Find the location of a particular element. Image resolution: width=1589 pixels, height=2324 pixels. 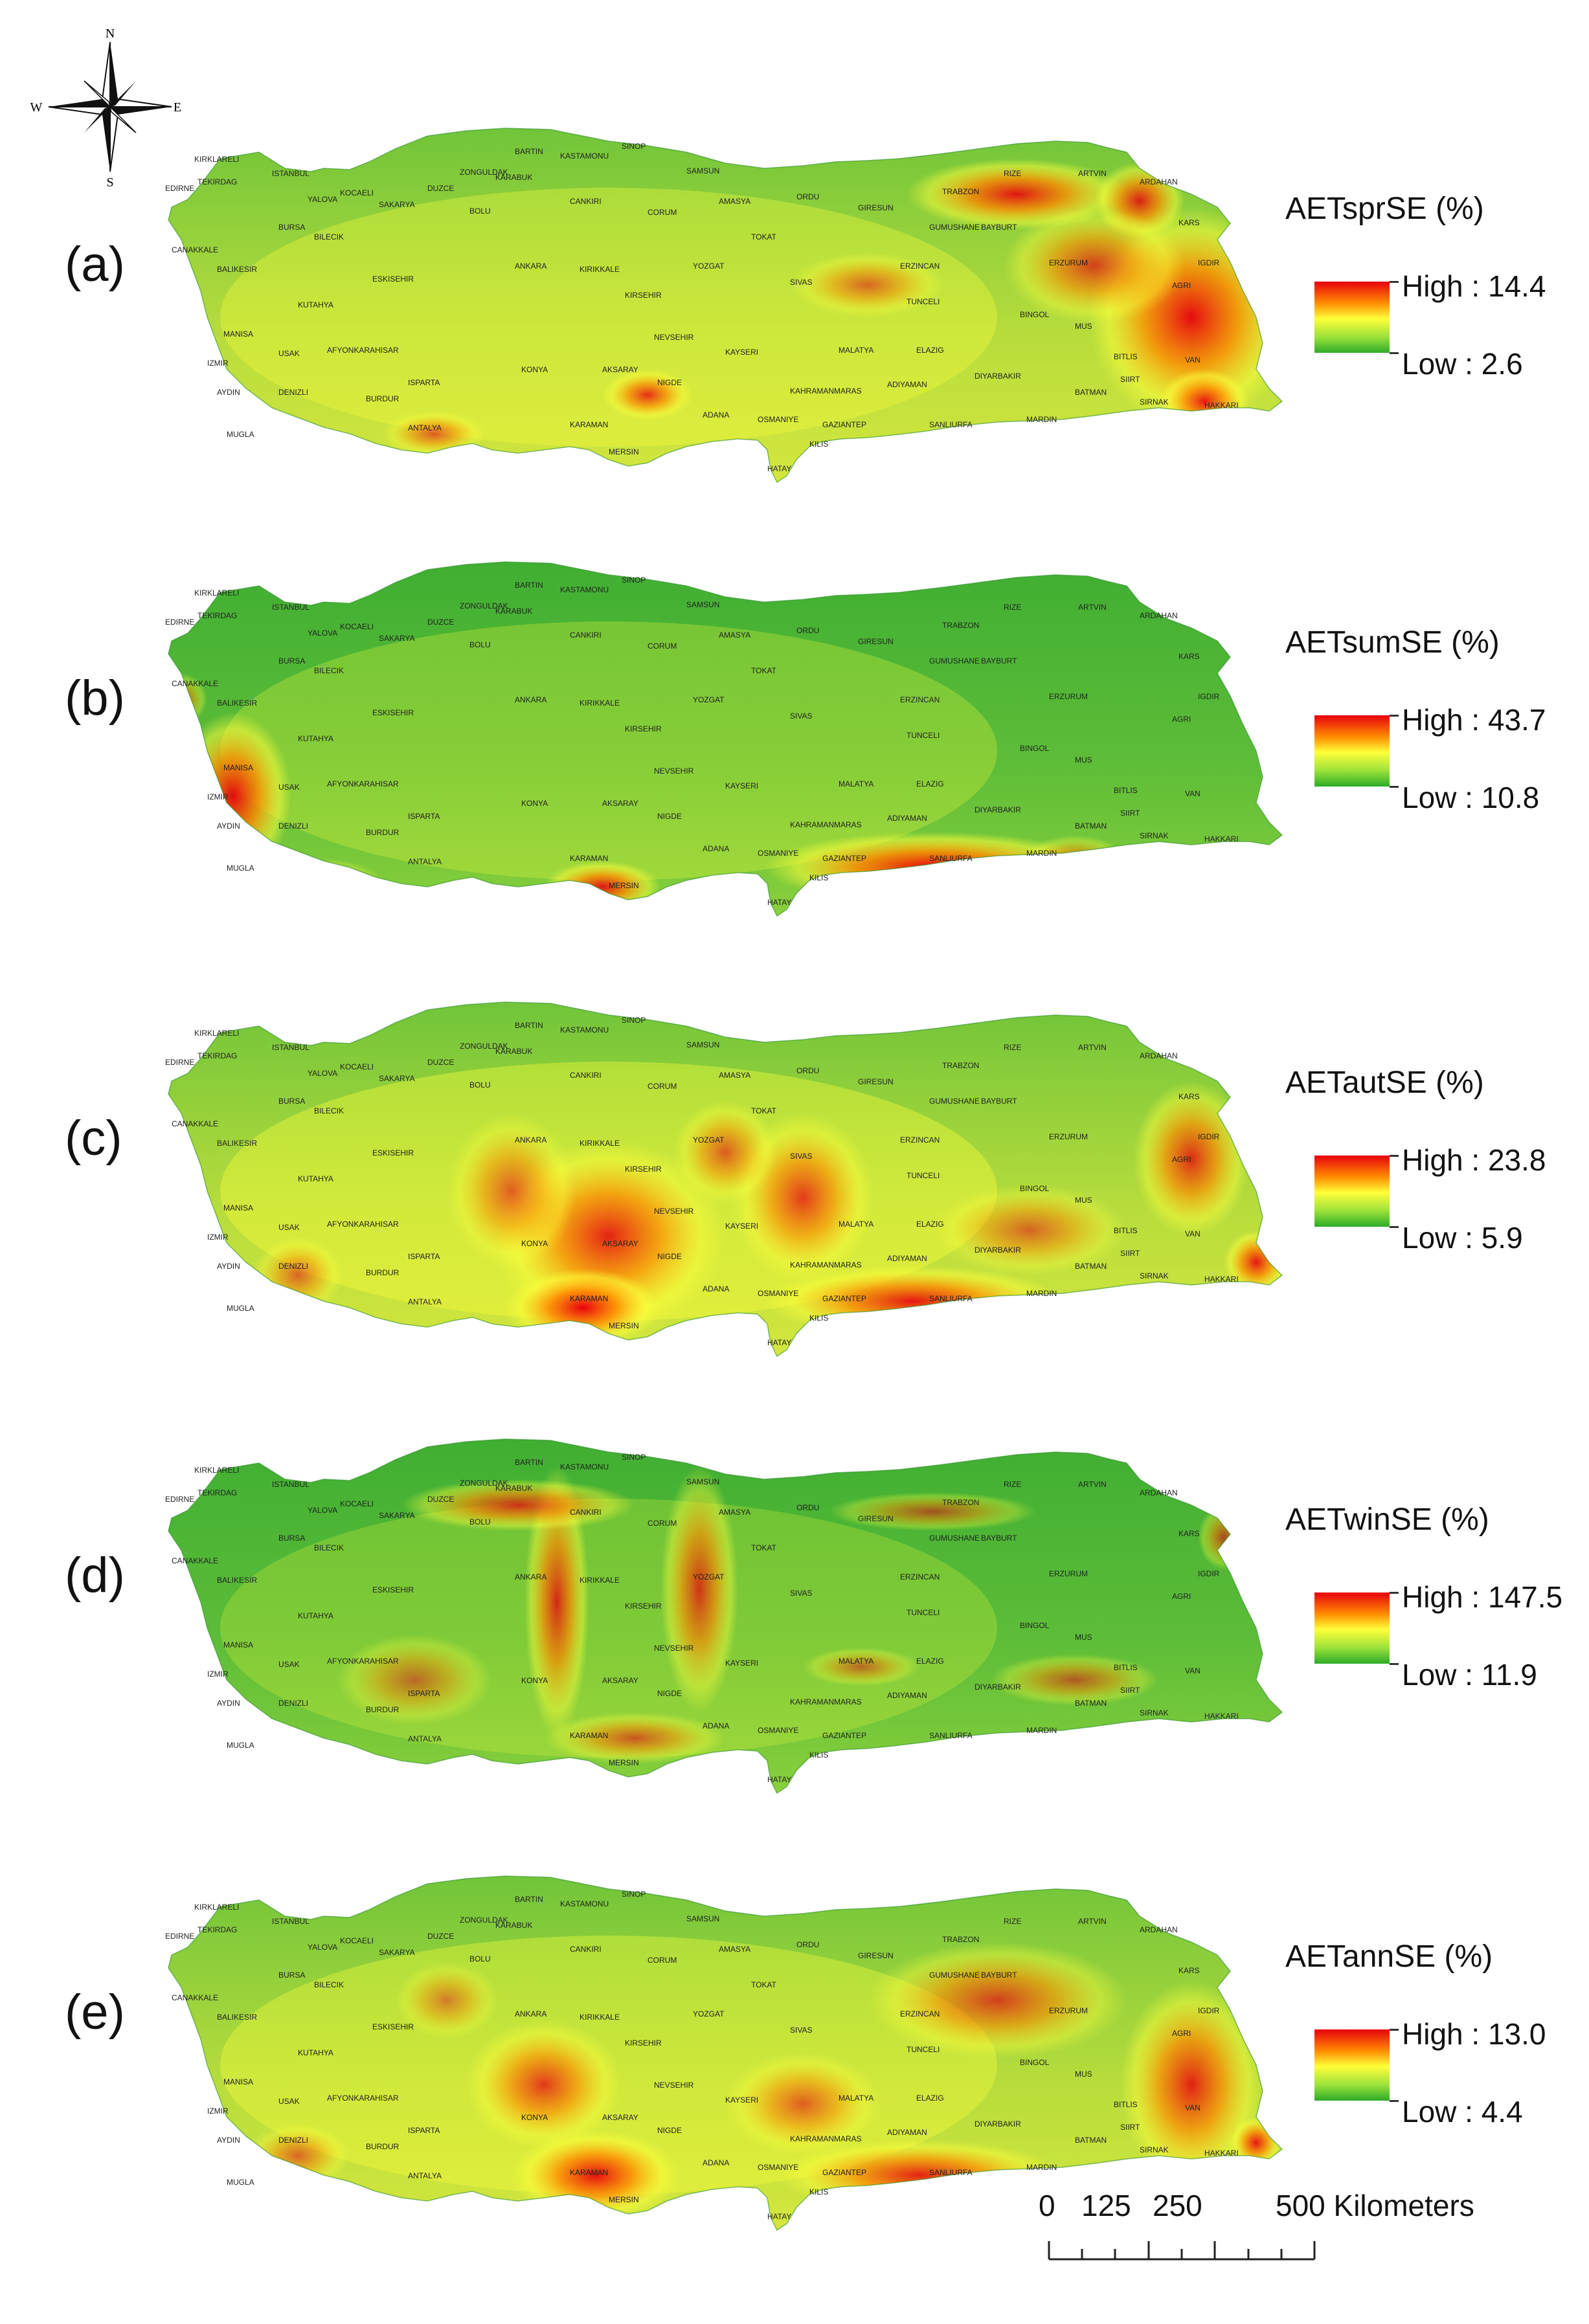

city-label: DENIZLI is located at coordinates (293, 393).